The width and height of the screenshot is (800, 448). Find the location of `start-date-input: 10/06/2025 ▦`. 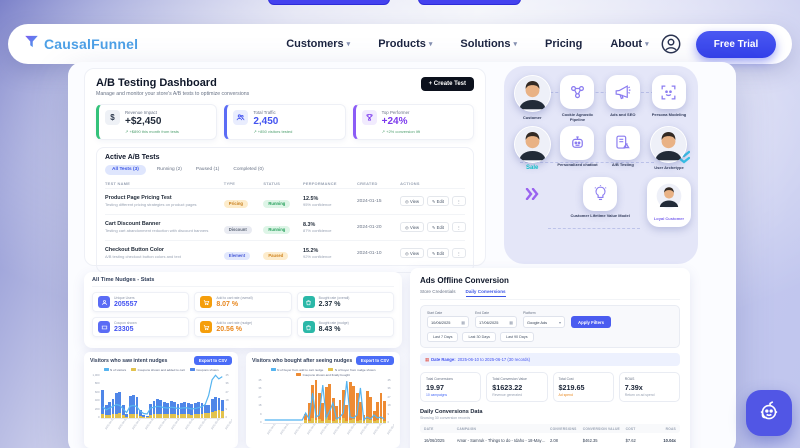

start-date-input: 10/06/2025 ▦ is located at coordinates (448, 322).